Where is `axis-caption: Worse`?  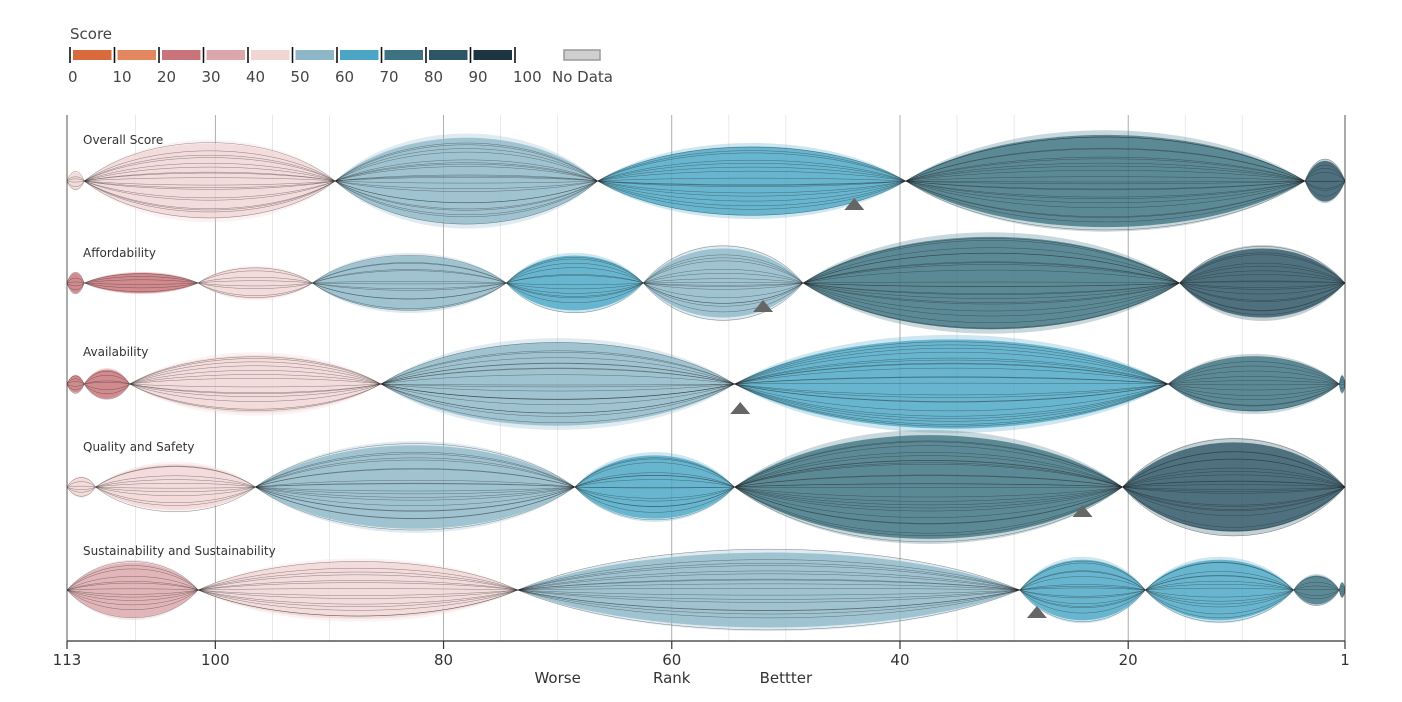
axis-caption: Worse is located at coordinates (557, 678).